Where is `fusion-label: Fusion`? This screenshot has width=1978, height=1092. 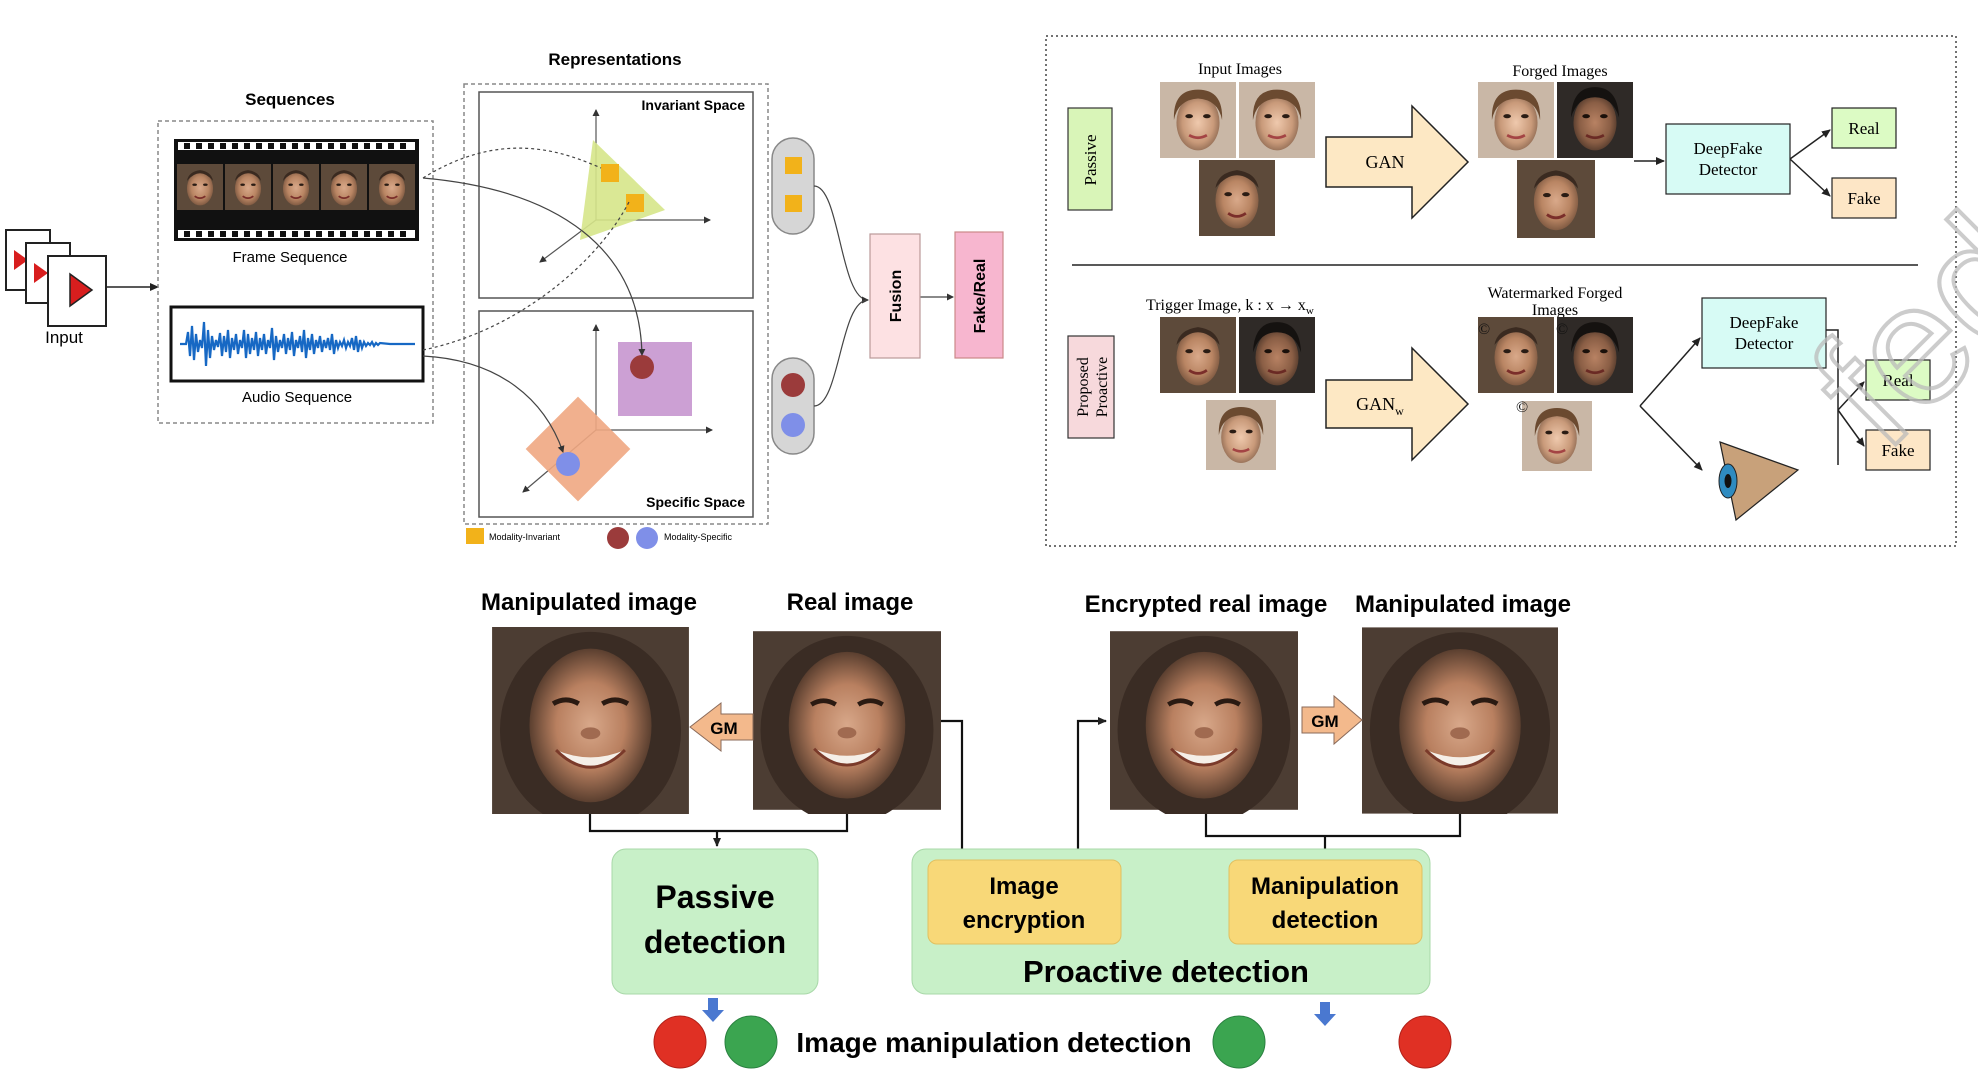 fusion-label: Fusion is located at coordinates (896, 296).